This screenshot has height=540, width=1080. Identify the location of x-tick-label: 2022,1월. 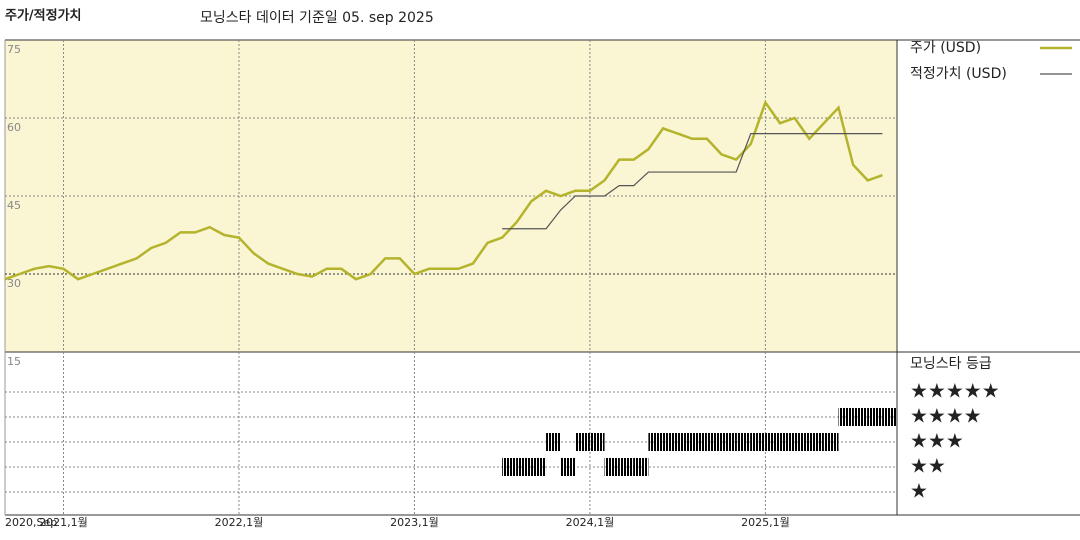
(239, 522).